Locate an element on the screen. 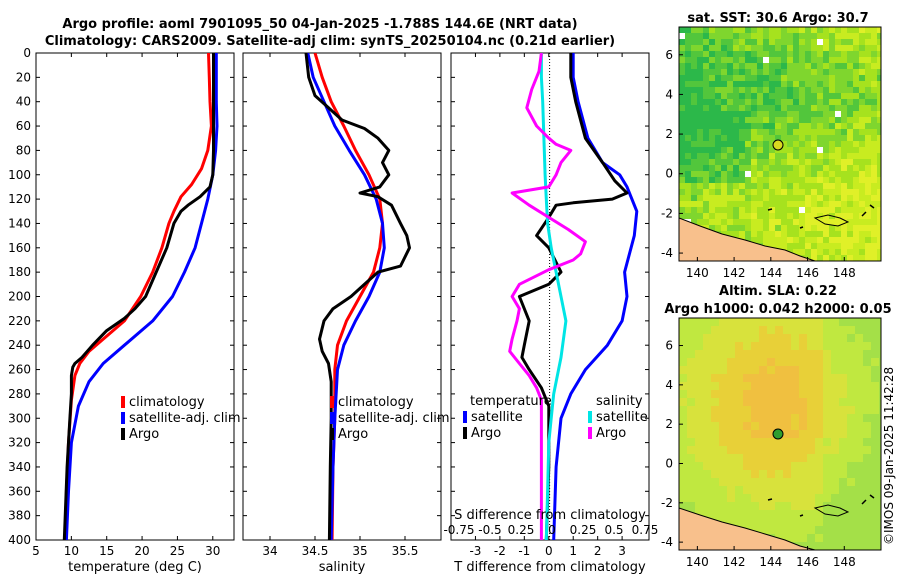 This screenshot has width=900, height=580. legend-label-sal-satellite: satellite is located at coordinates (622, 417).